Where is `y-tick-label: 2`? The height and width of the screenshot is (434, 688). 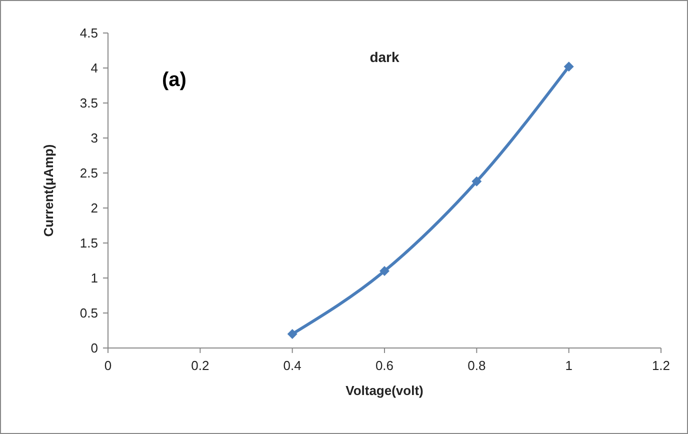 y-tick-label: 2 is located at coordinates (94, 208).